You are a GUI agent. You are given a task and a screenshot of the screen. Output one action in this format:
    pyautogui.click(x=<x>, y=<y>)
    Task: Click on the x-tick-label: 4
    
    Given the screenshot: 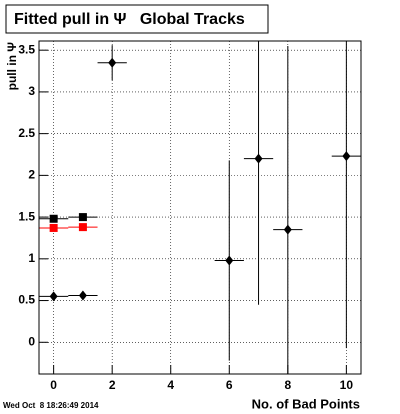 What is the action you would take?
    pyautogui.click(x=170, y=385)
    